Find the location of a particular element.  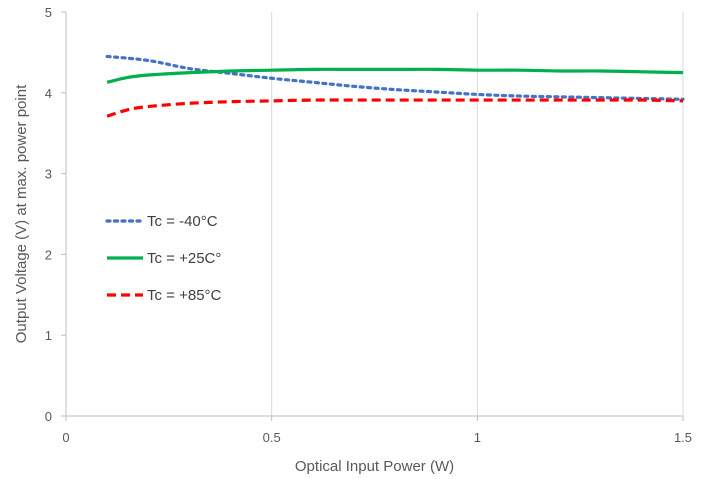

x-tick-label: 0.5 is located at coordinates (272, 437).